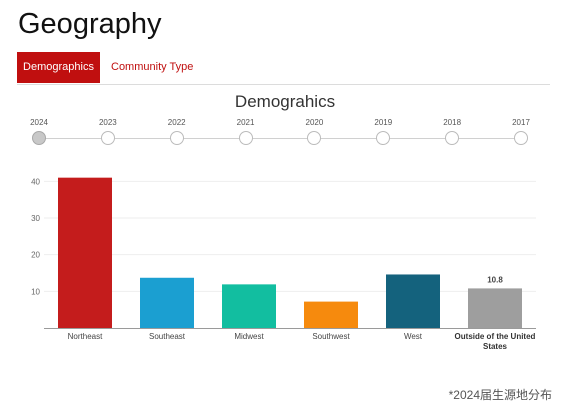 This screenshot has width=570, height=417. What do you see at coordinates (452, 138) in the screenshot?
I see `year-dot-2018` at bounding box center [452, 138].